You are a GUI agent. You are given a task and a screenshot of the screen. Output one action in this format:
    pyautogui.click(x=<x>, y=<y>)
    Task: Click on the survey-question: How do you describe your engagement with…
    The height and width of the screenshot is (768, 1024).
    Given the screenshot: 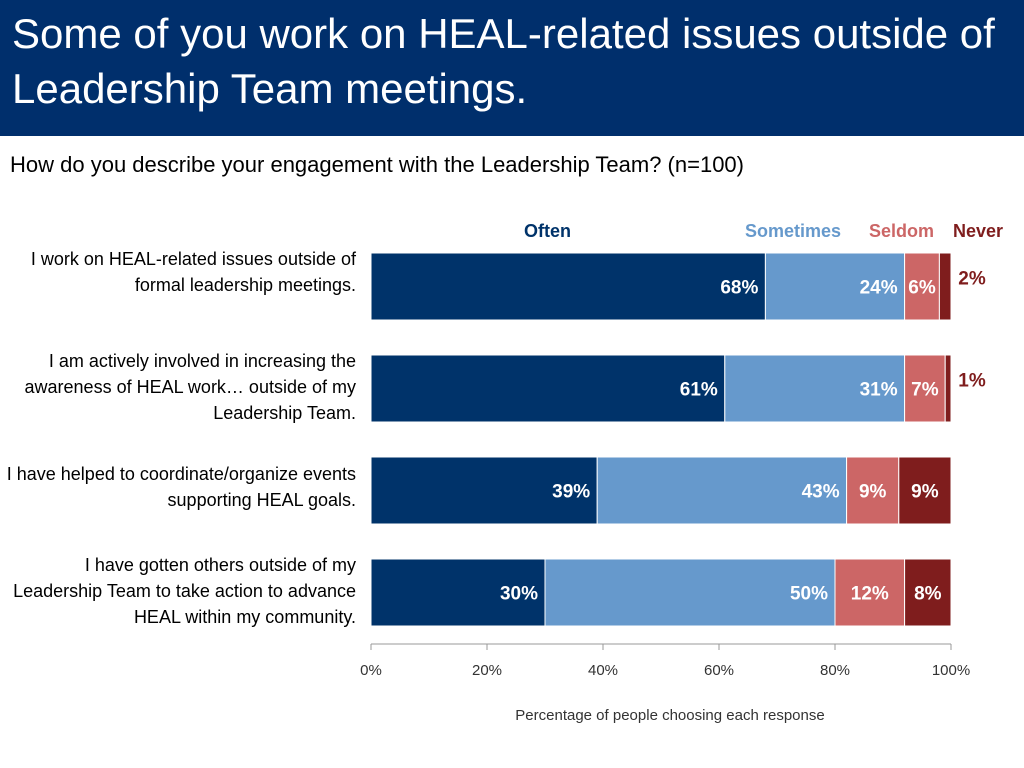 What is the action you would take?
    pyautogui.click(x=377, y=164)
    